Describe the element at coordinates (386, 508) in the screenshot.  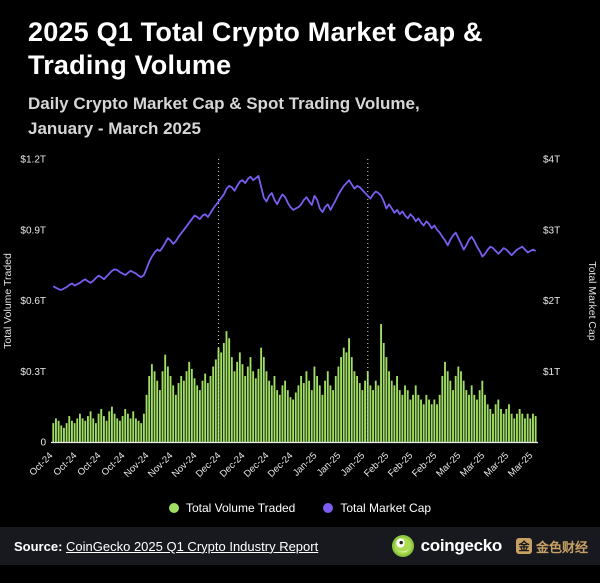
I see `legend-label-marketcap: Total Market Cap` at that location.